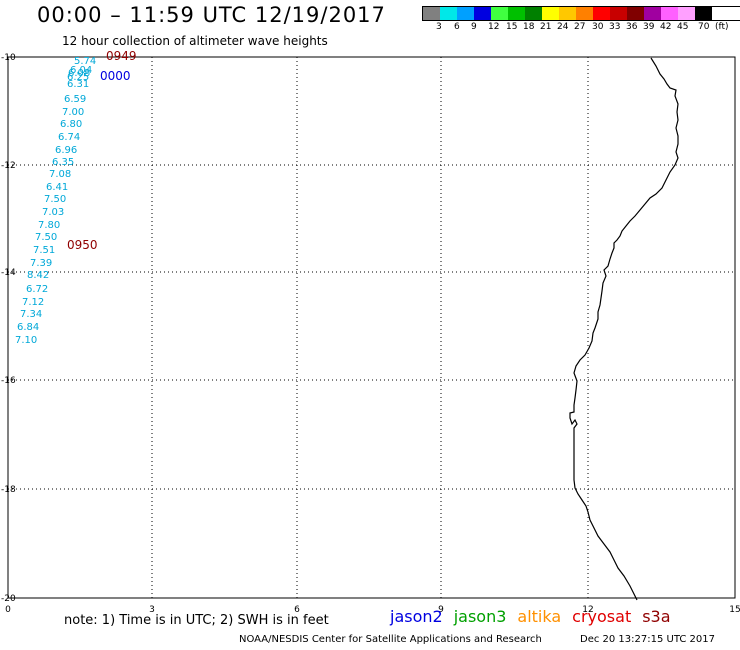  What do you see at coordinates (598, 27) in the screenshot?
I see `legend-label: 30` at bounding box center [598, 27].